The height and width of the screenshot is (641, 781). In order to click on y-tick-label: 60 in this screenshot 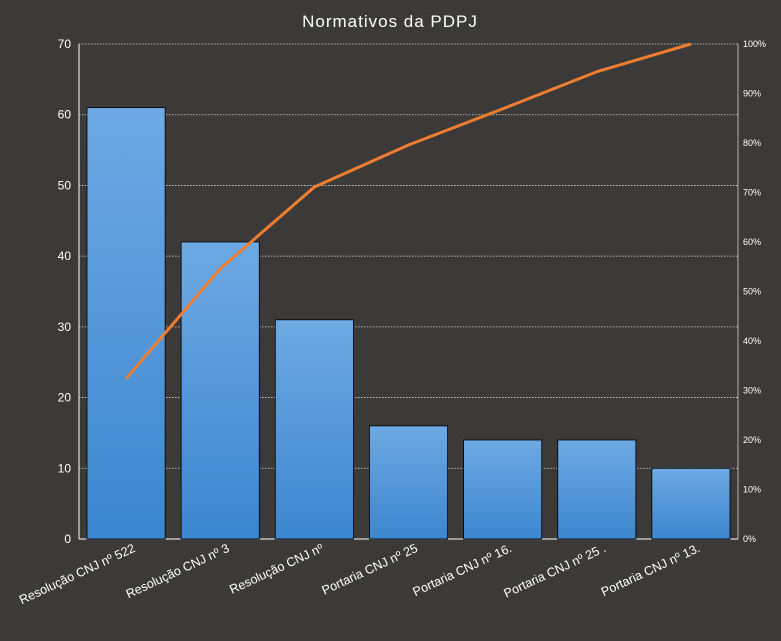, I will do `click(65, 115)`.